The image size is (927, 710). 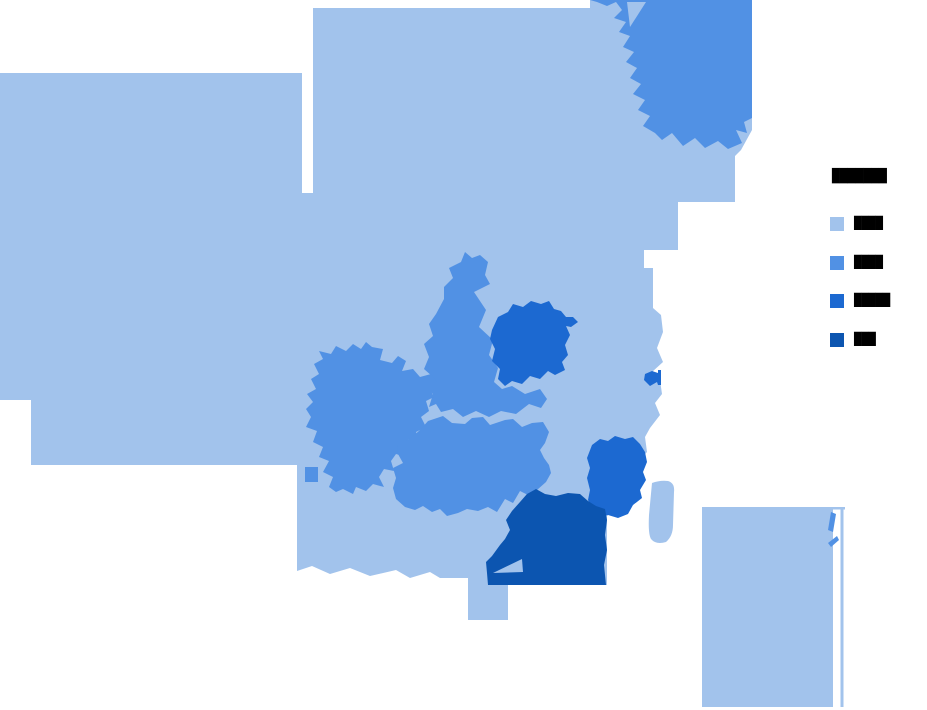 What do you see at coordinates (853, 339) in the screenshot?
I see `legend-item-class4: ███` at bounding box center [853, 339].